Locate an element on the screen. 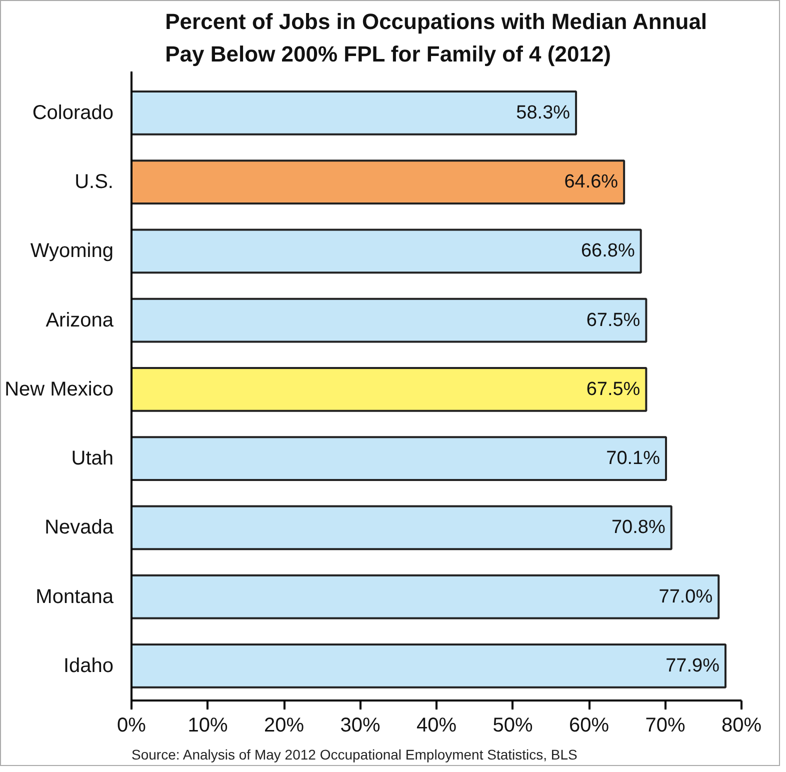 Image resolution: width=786 pixels, height=772 pixels. y-tick-label: Montana is located at coordinates (75, 597).